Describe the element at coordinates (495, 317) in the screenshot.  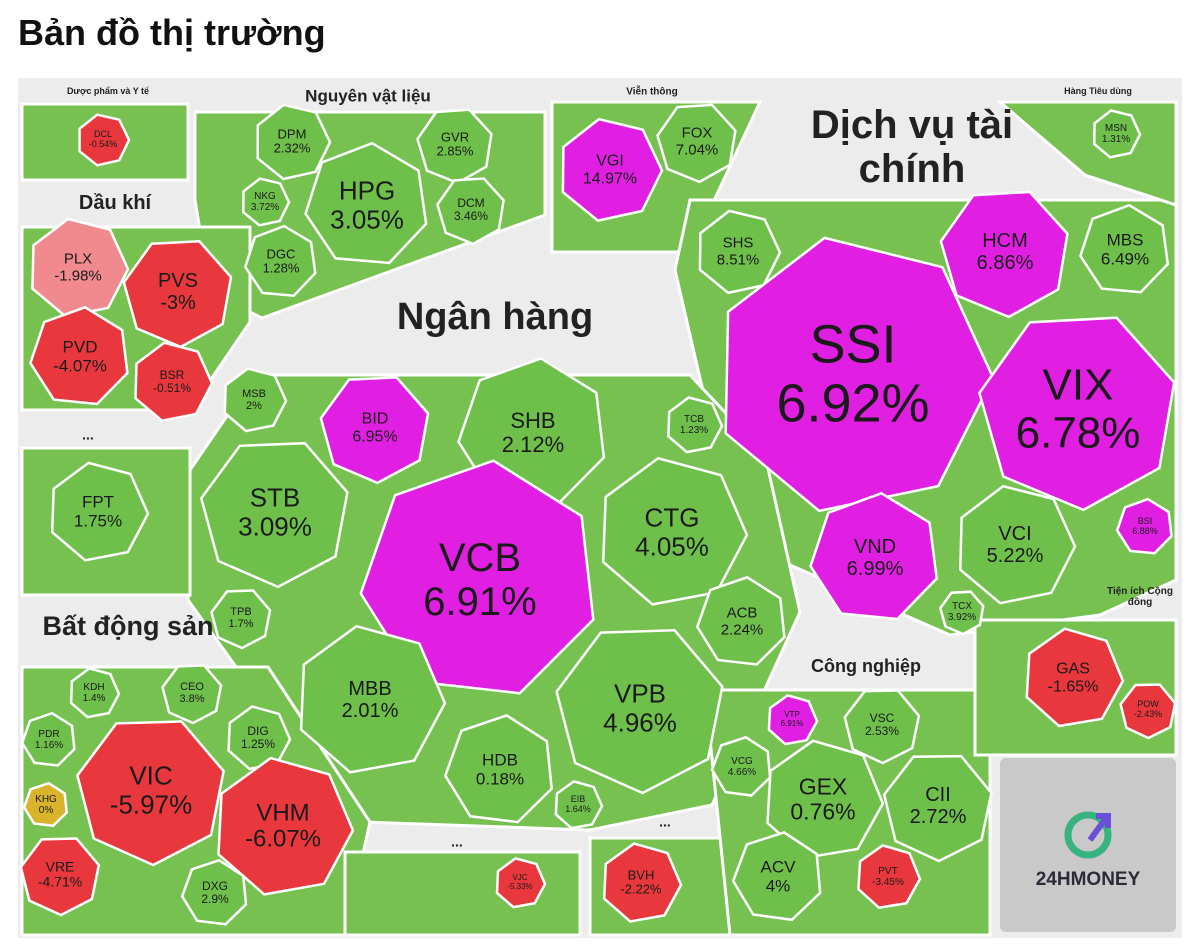
I see `sector-name: Ngân hàng` at that location.